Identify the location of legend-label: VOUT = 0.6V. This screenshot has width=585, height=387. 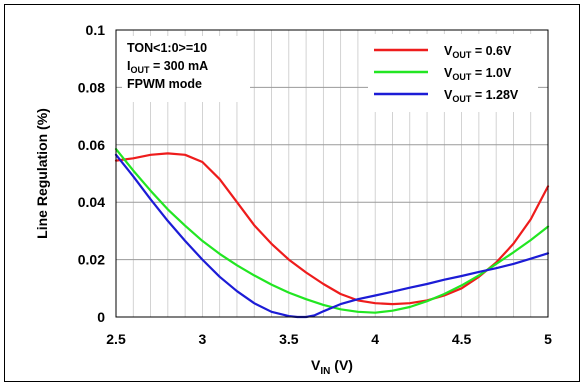
(478, 52).